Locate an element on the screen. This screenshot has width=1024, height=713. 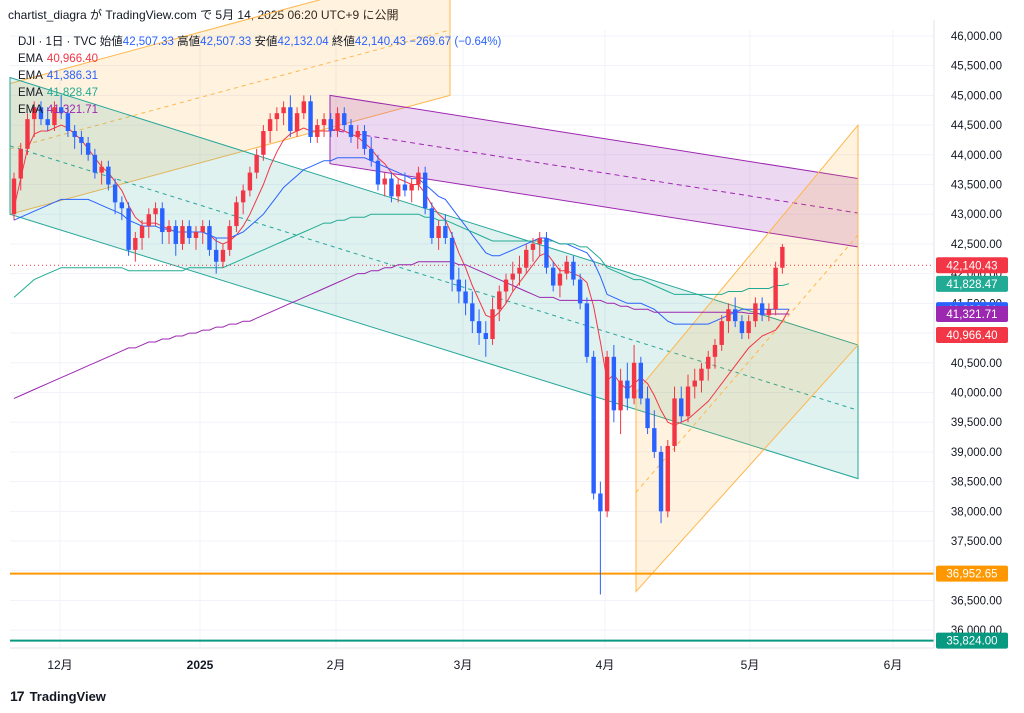
y-tick-label: 44,500.00 is located at coordinates (976, 126).